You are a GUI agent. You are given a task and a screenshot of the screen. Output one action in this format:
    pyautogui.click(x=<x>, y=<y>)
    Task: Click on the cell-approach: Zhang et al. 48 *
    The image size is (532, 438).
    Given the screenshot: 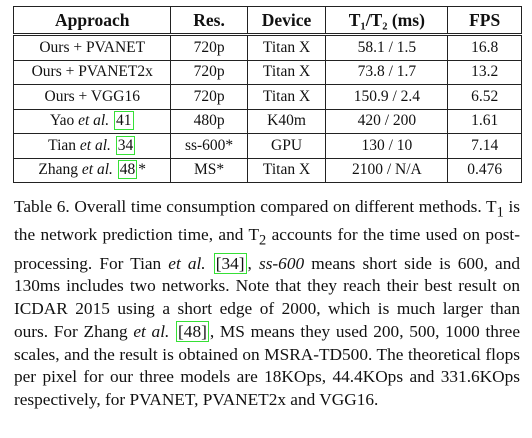 What is the action you would take?
    pyautogui.click(x=91, y=170)
    